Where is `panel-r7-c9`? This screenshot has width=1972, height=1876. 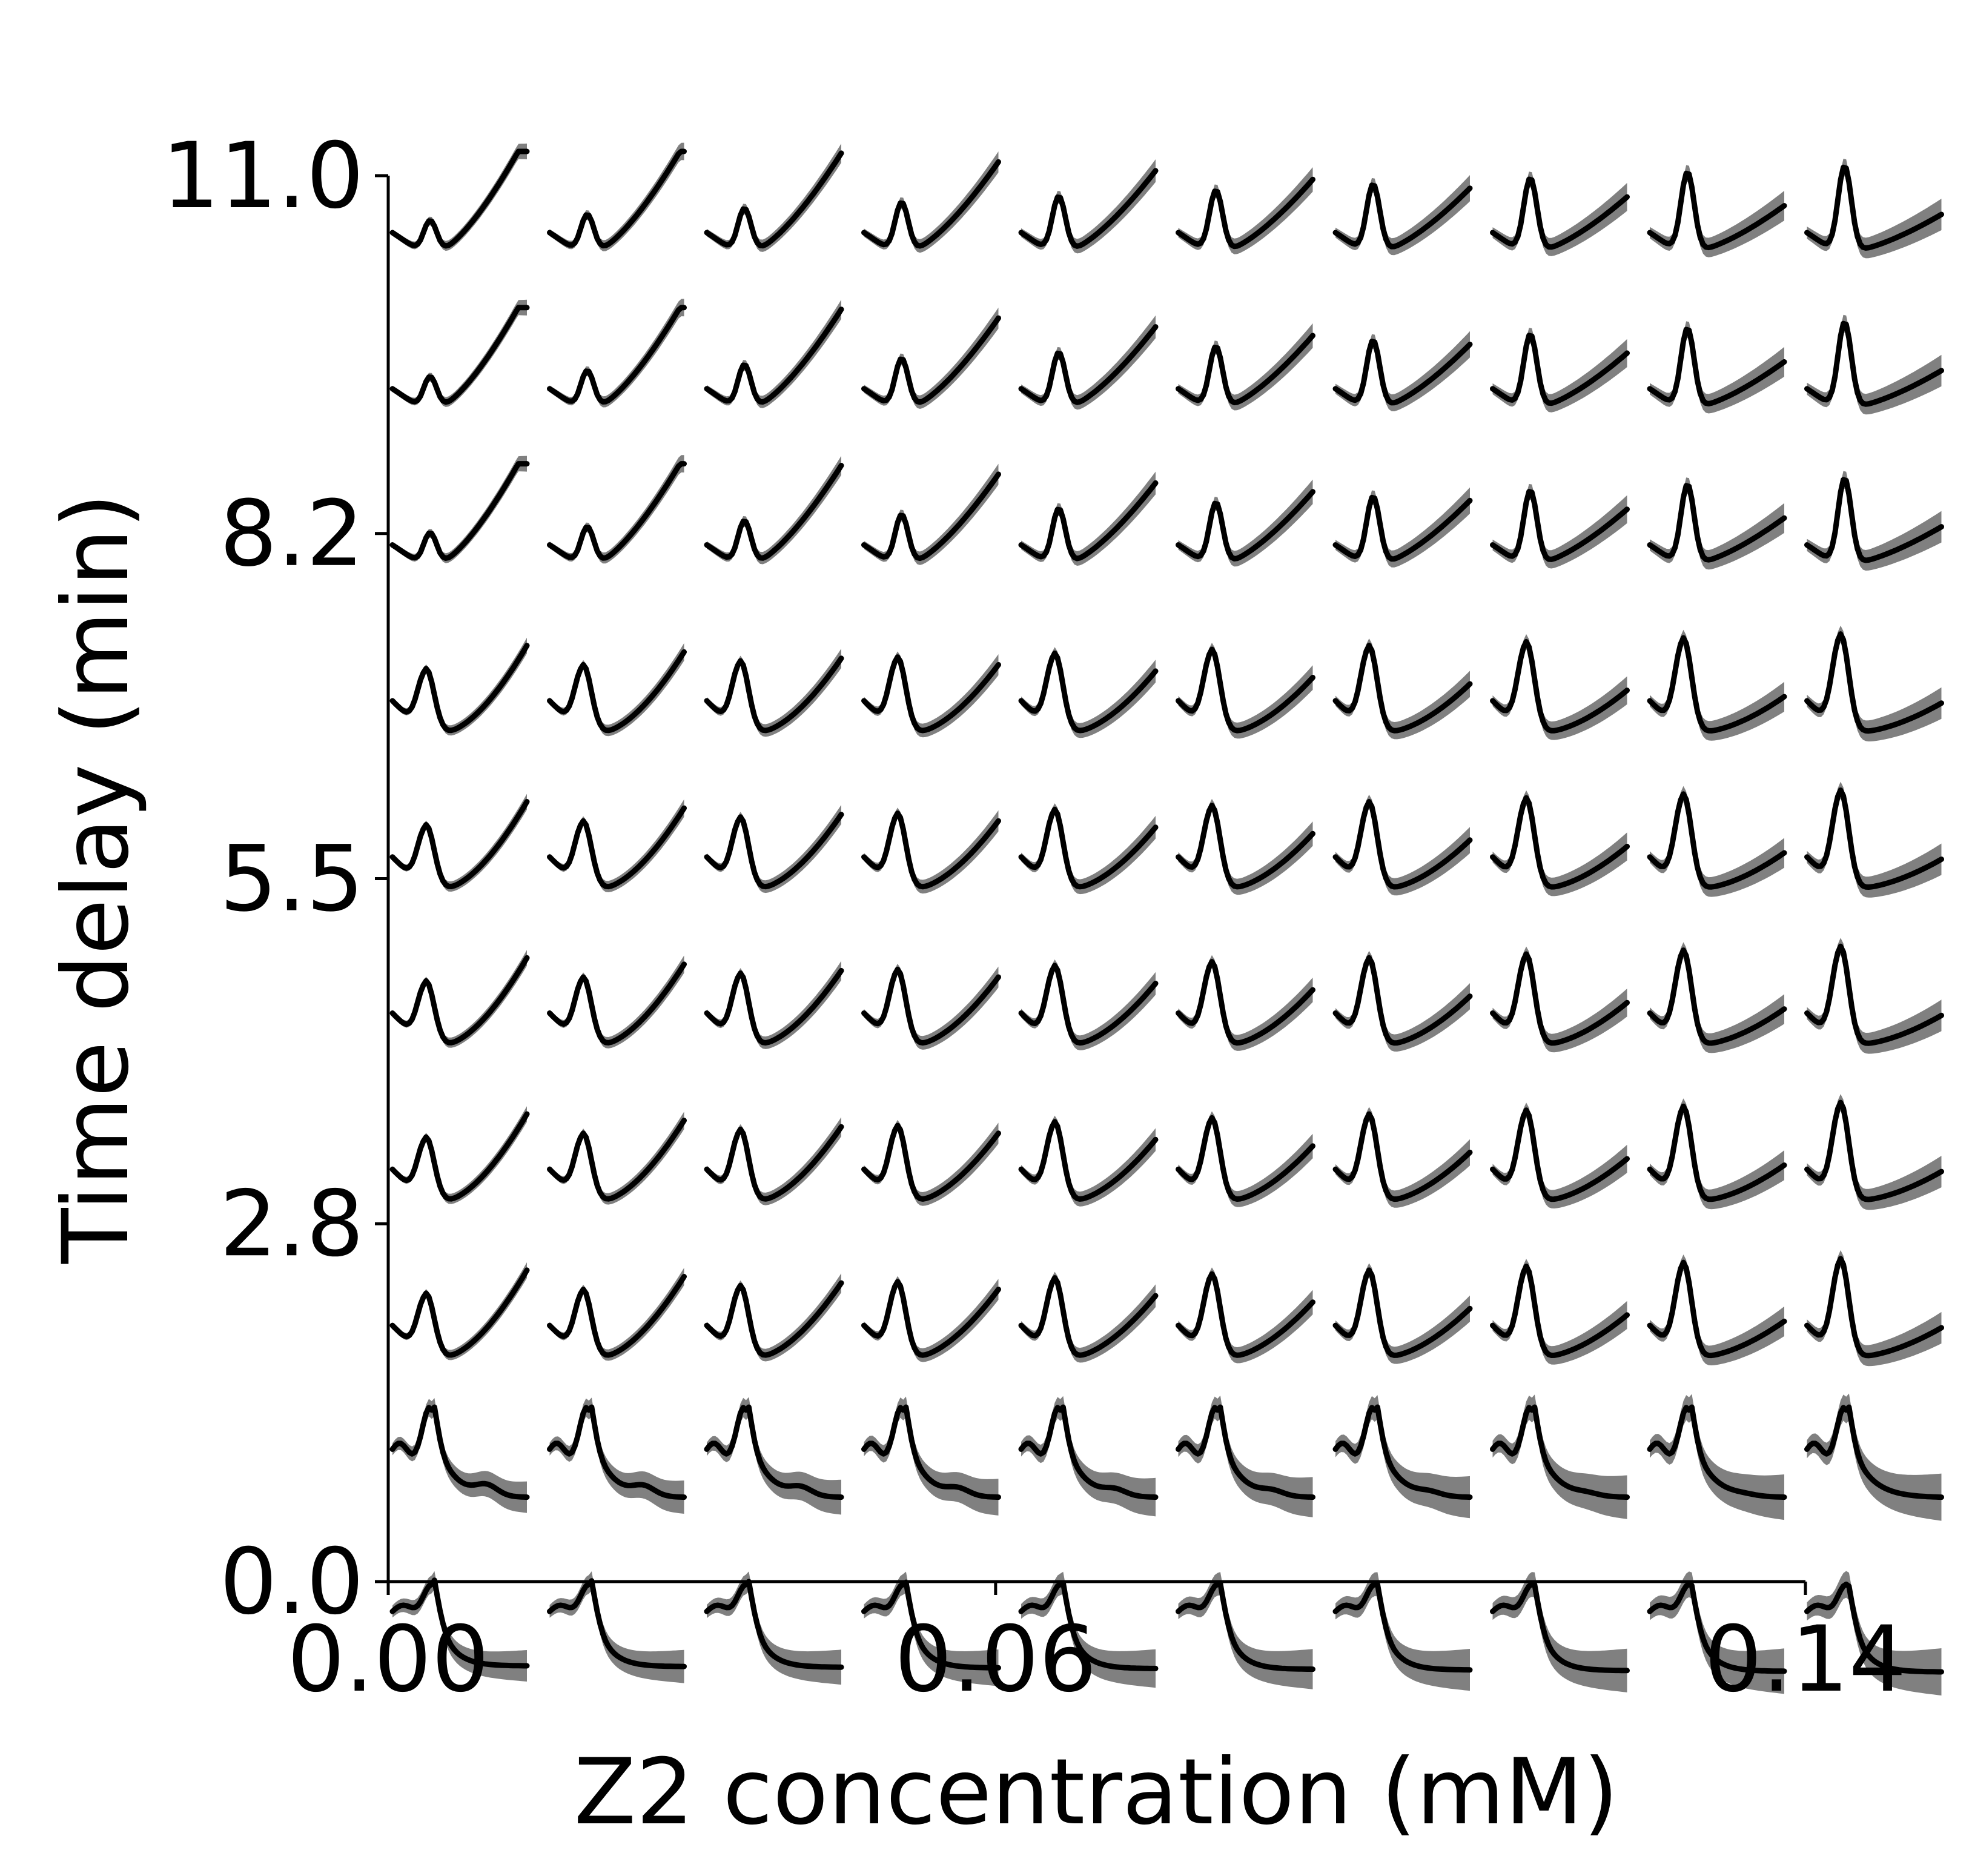
panel-r7-c9 is located at coordinates (1874, 521).